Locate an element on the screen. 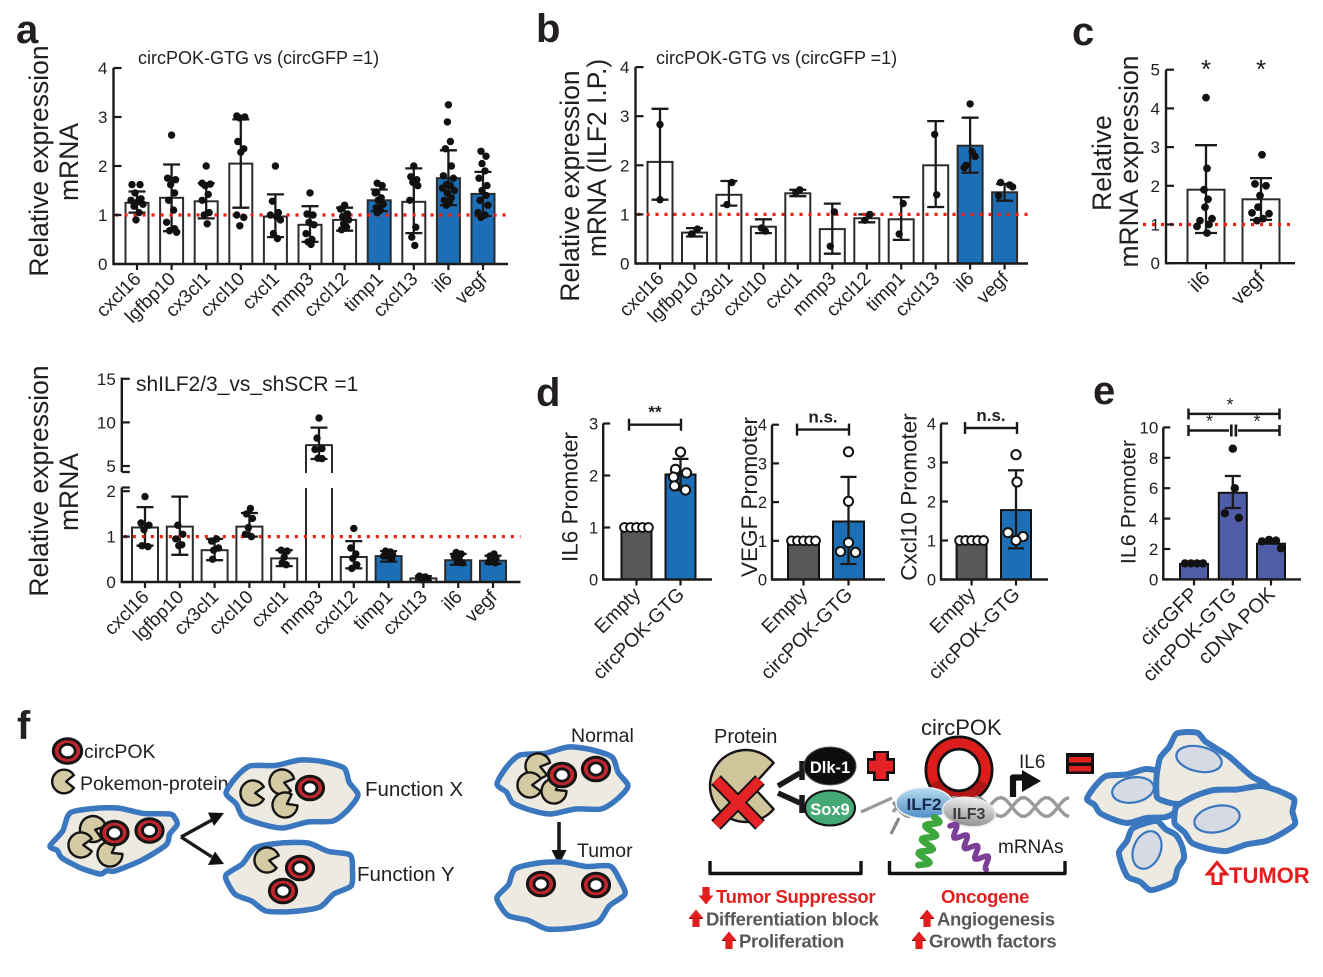 This screenshot has width=1323, height=977. svg-text: Function Y is located at coordinates (406, 874).